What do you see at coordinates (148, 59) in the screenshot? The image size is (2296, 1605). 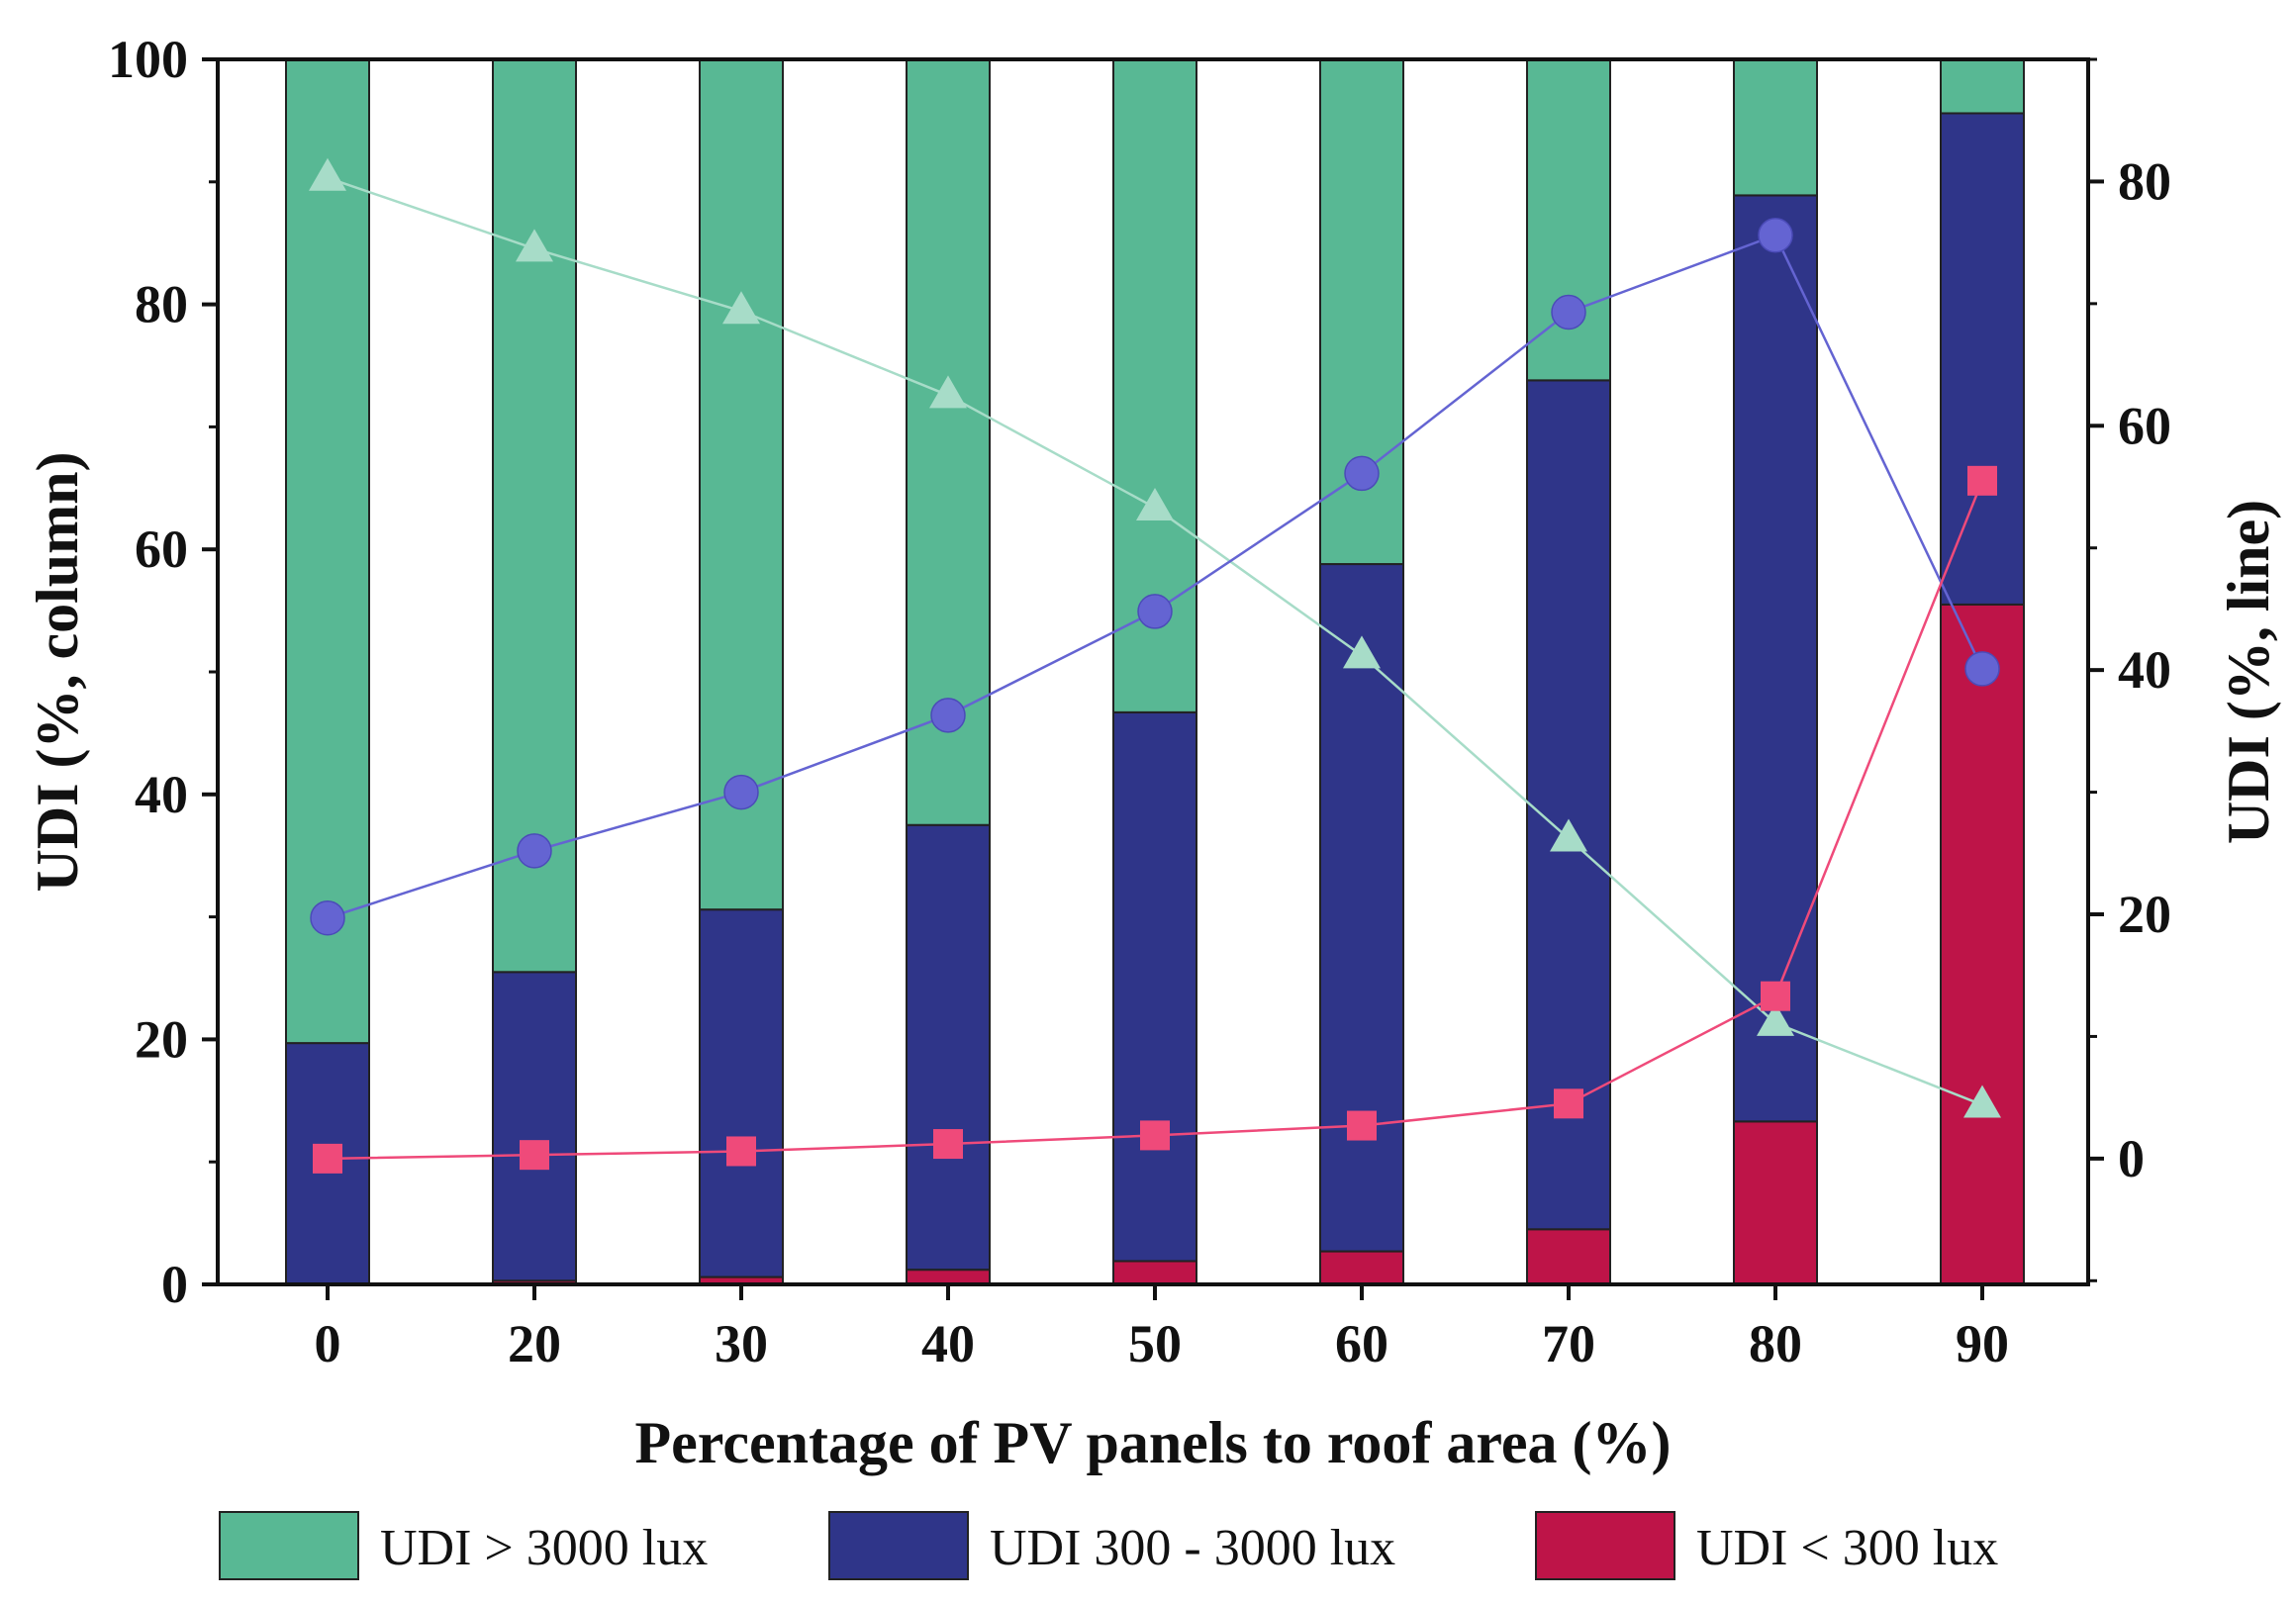 I see `y-tick-label: 100` at bounding box center [148, 59].